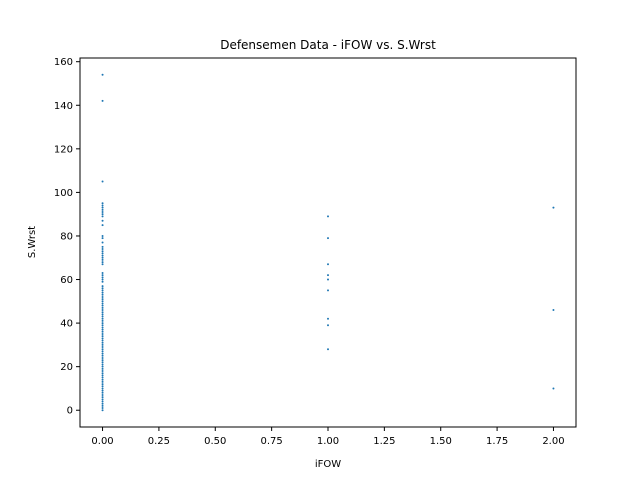 The height and width of the screenshot is (480, 640). Describe the element at coordinates (102, 441) in the screenshot. I see `x-tick-label: 0.00` at that location.